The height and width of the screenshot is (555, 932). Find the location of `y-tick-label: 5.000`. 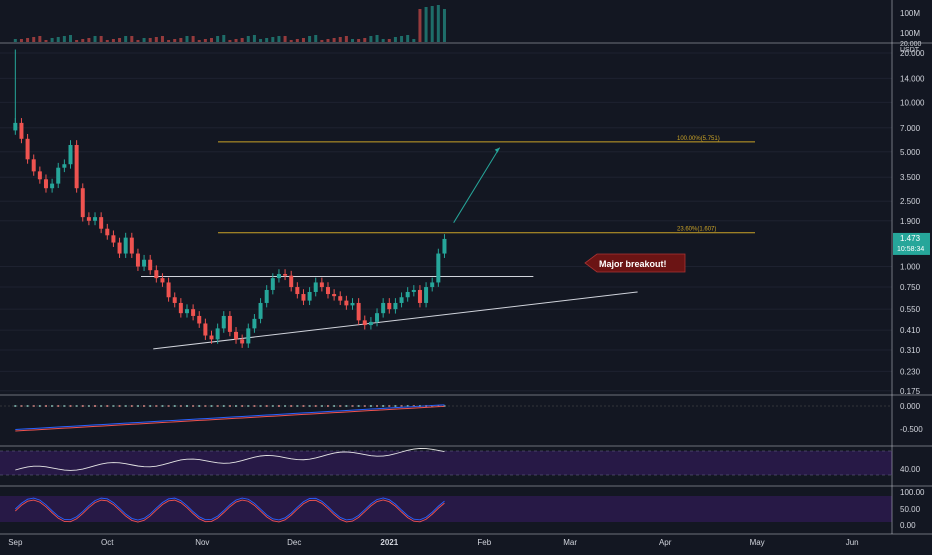

y-tick-label: 5.000 is located at coordinates (910, 152).